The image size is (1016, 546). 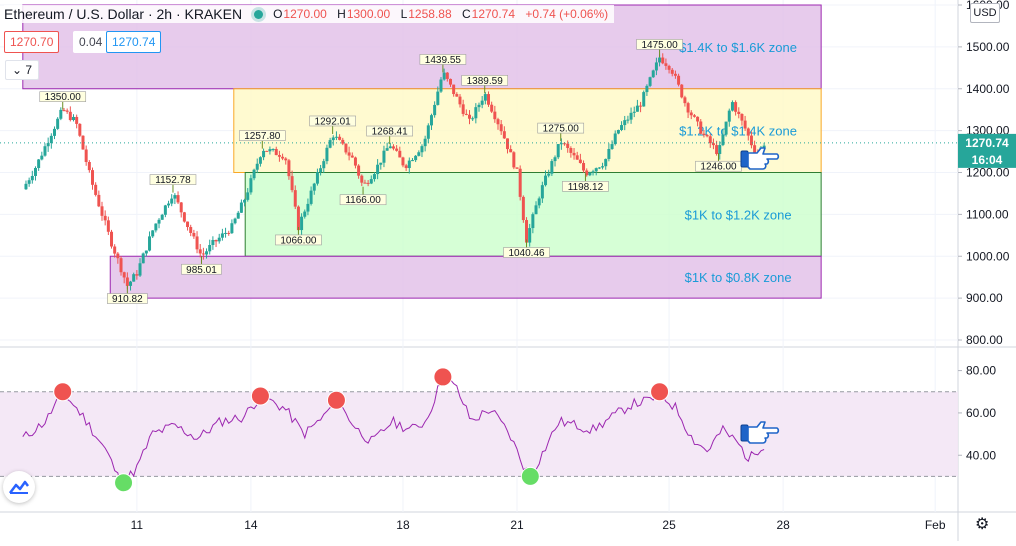 What do you see at coordinates (251, 525) in the screenshot?
I see `x-tick-label: 14` at bounding box center [251, 525].